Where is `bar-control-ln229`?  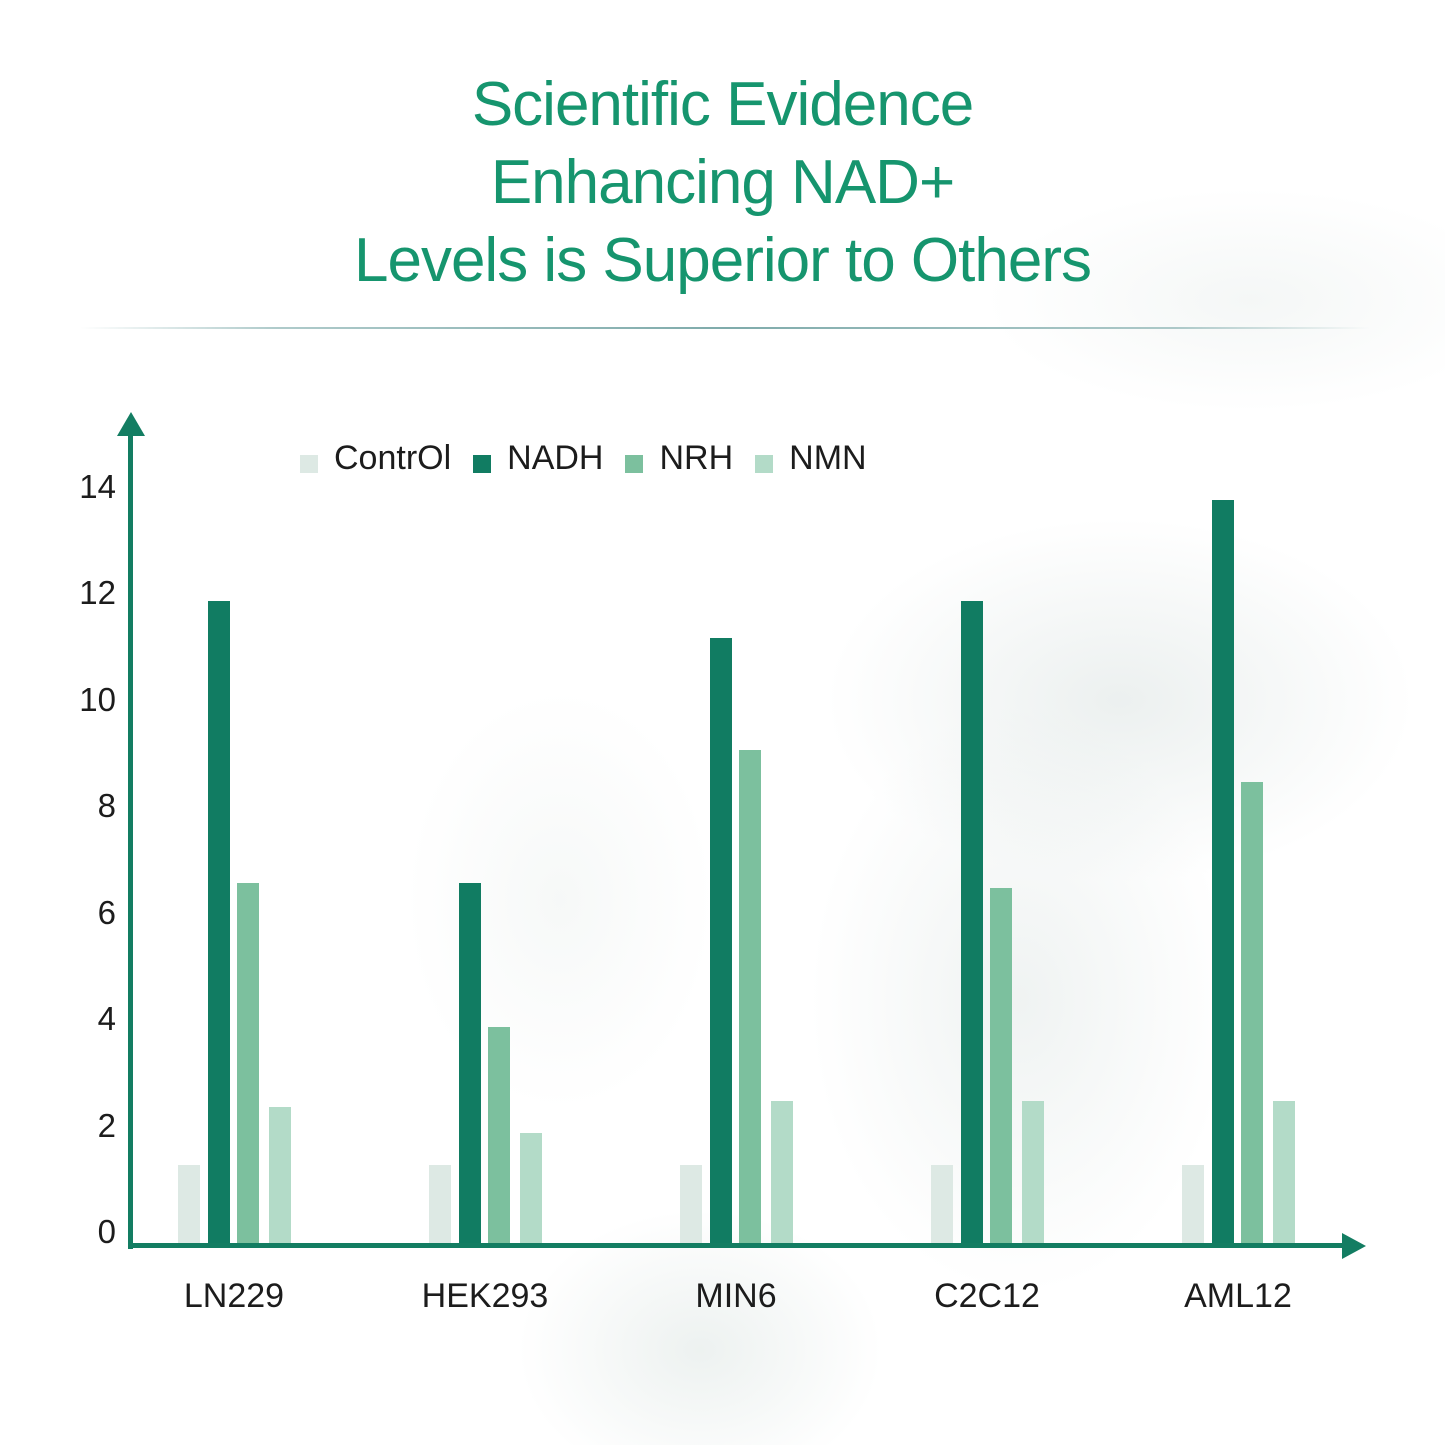 bar-control-ln229 is located at coordinates (189, 1205).